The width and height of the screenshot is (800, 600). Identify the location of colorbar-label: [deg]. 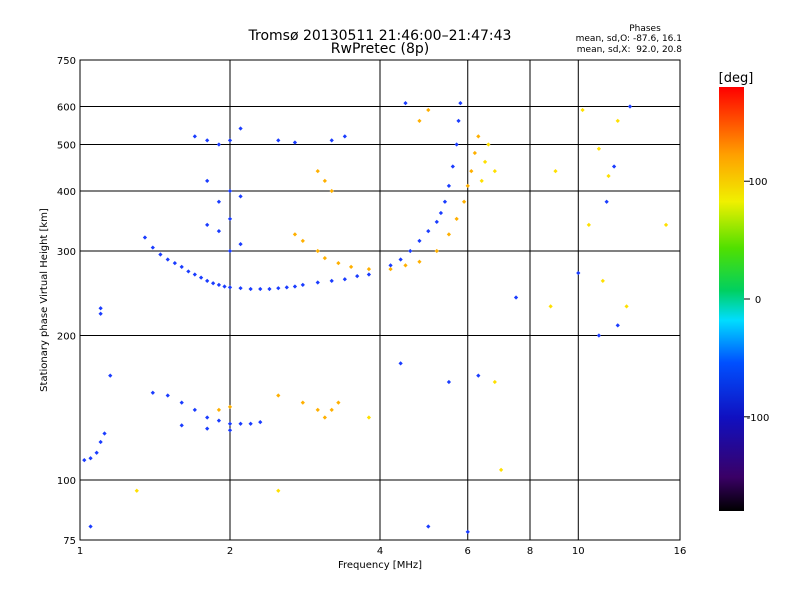
(736, 78).